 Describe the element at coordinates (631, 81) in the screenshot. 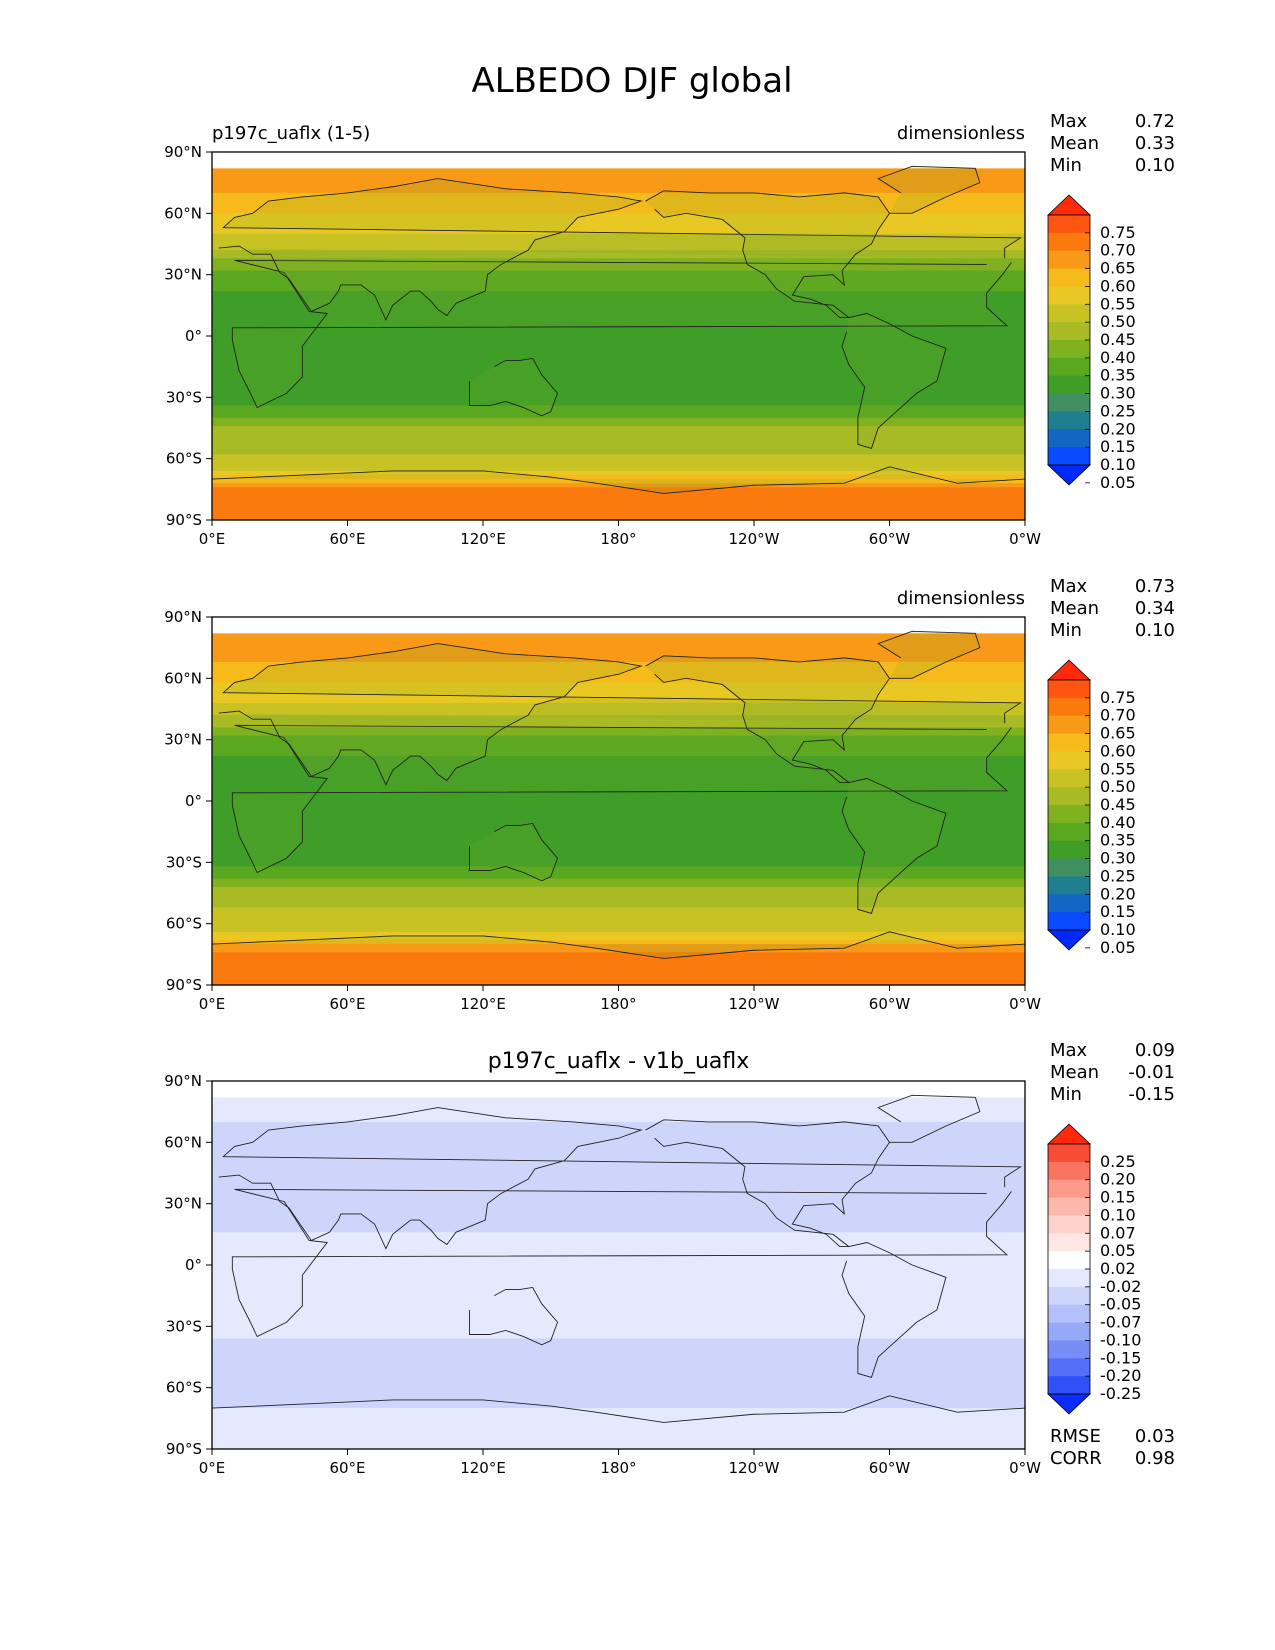

I see `figure-title: ALBEDO DJF global` at that location.